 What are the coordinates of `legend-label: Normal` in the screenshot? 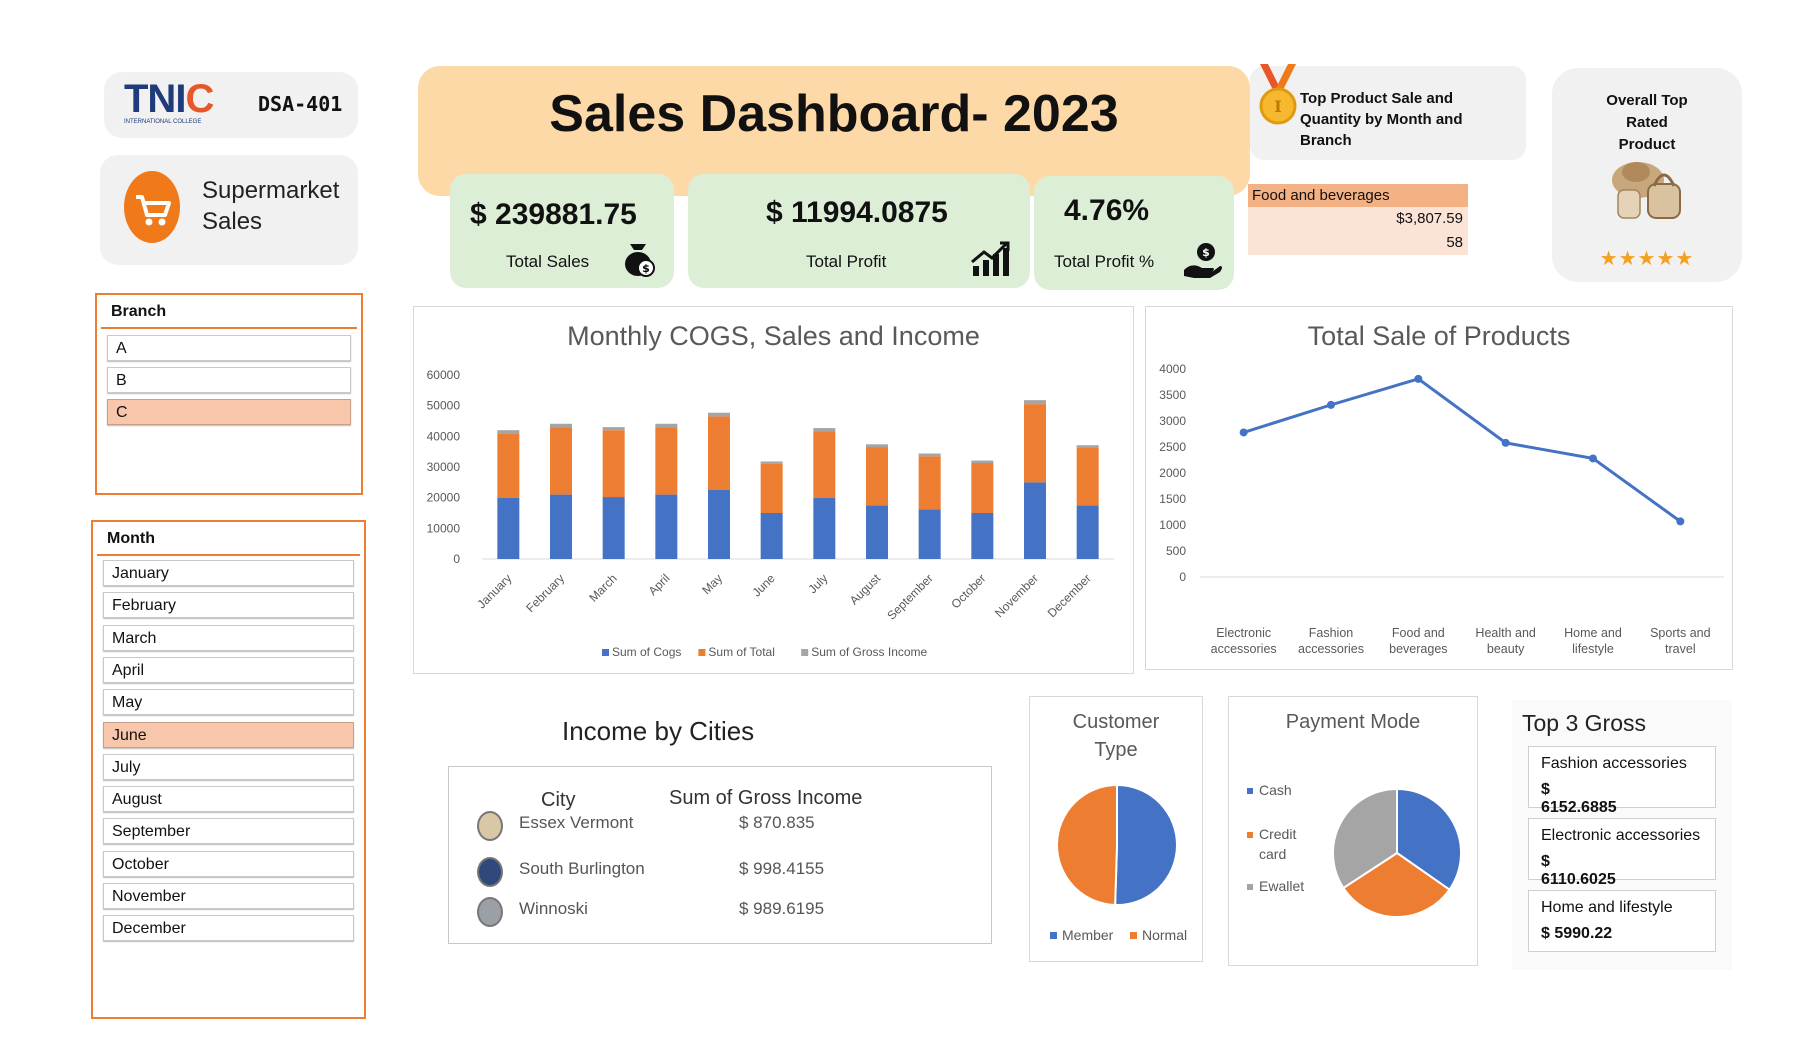 It's located at (1164, 935).